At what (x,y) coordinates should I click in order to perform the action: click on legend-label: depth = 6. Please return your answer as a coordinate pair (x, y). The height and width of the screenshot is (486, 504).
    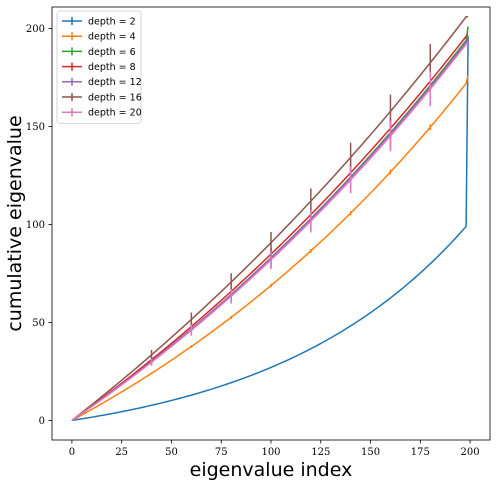
    Looking at the image, I should click on (112, 52).